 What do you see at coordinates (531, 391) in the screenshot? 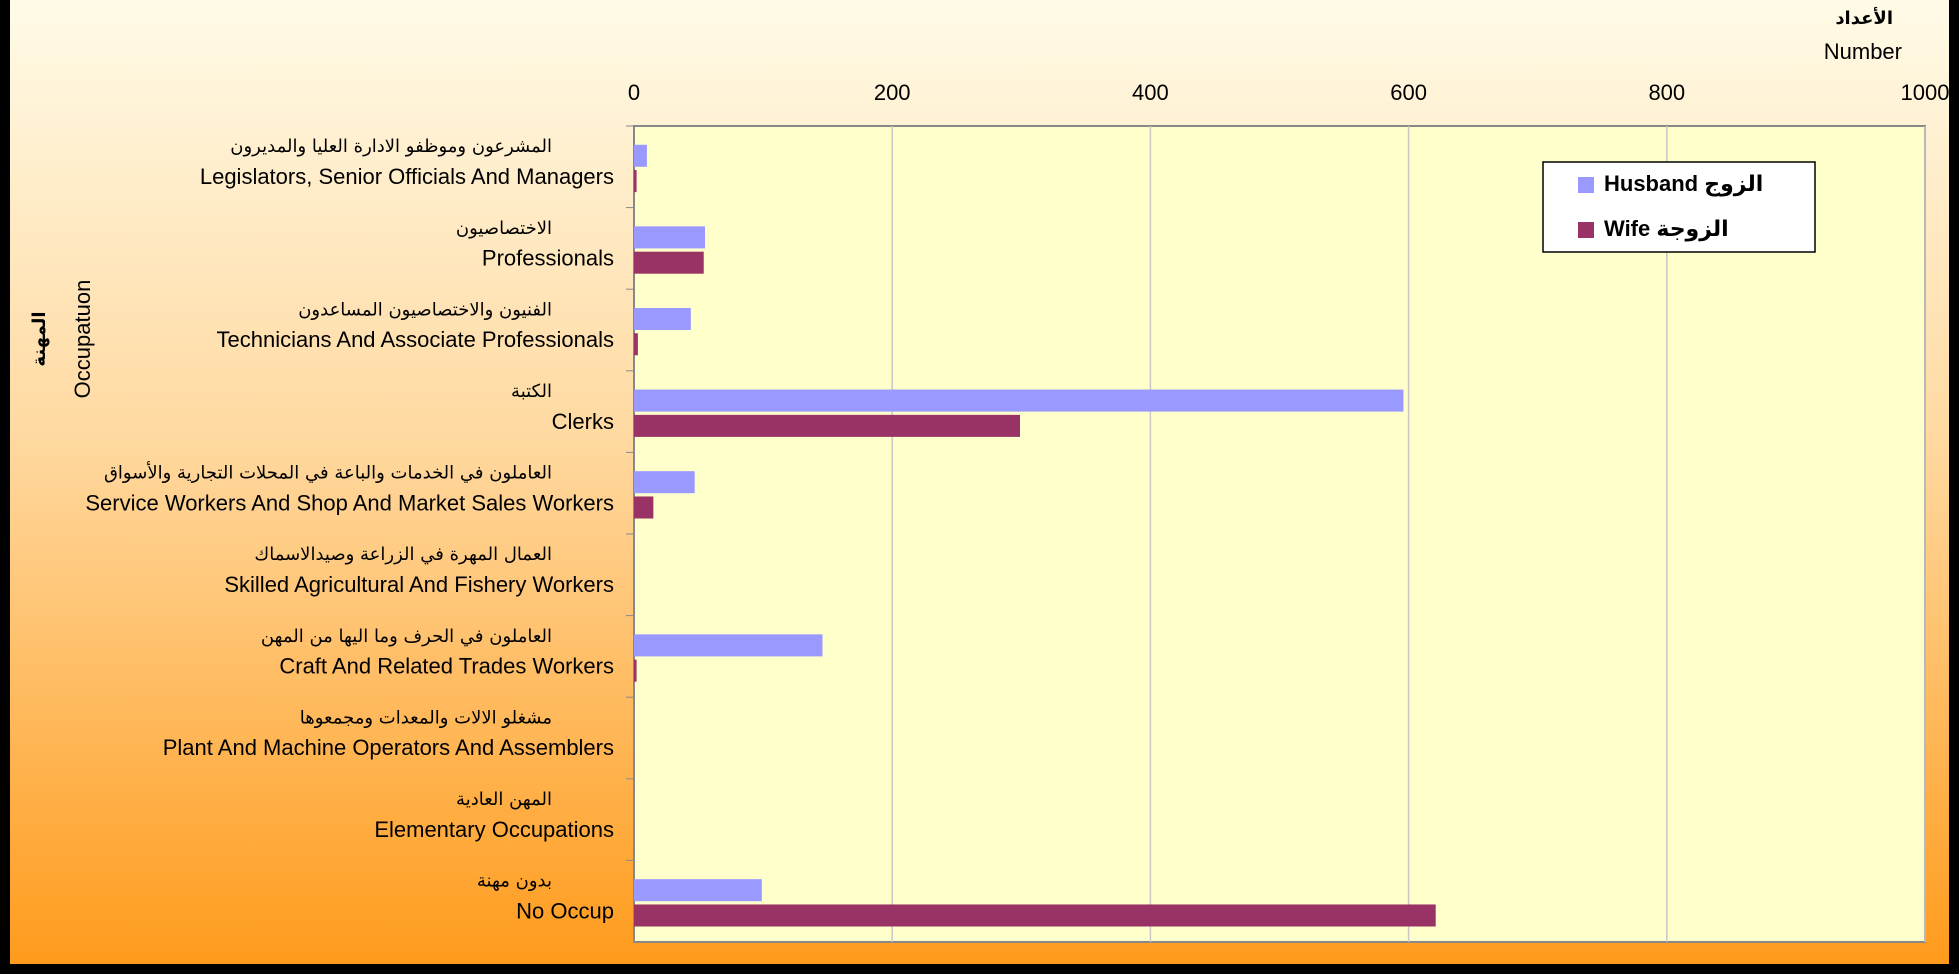
I see `y-tick-label-ar: الكتبة` at bounding box center [531, 391].